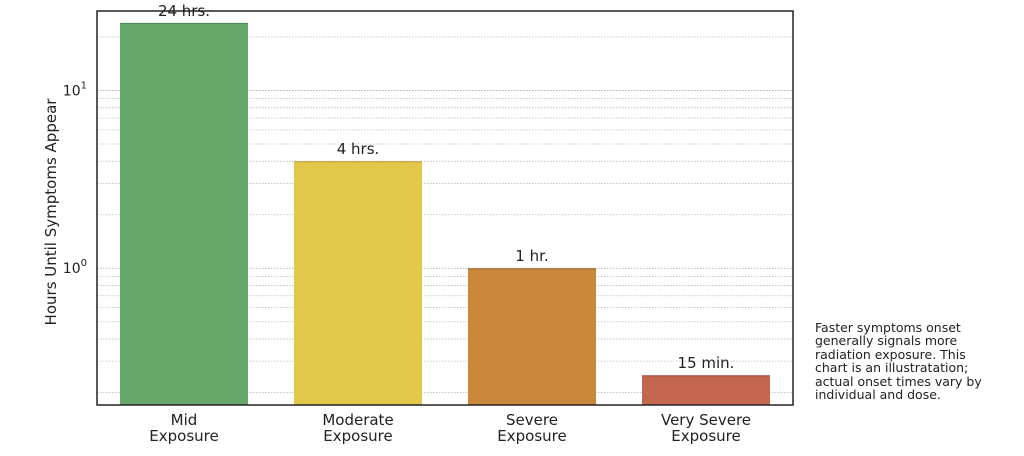  What do you see at coordinates (892, 368) in the screenshot?
I see `note-line: chart is an illustratation;` at bounding box center [892, 368].